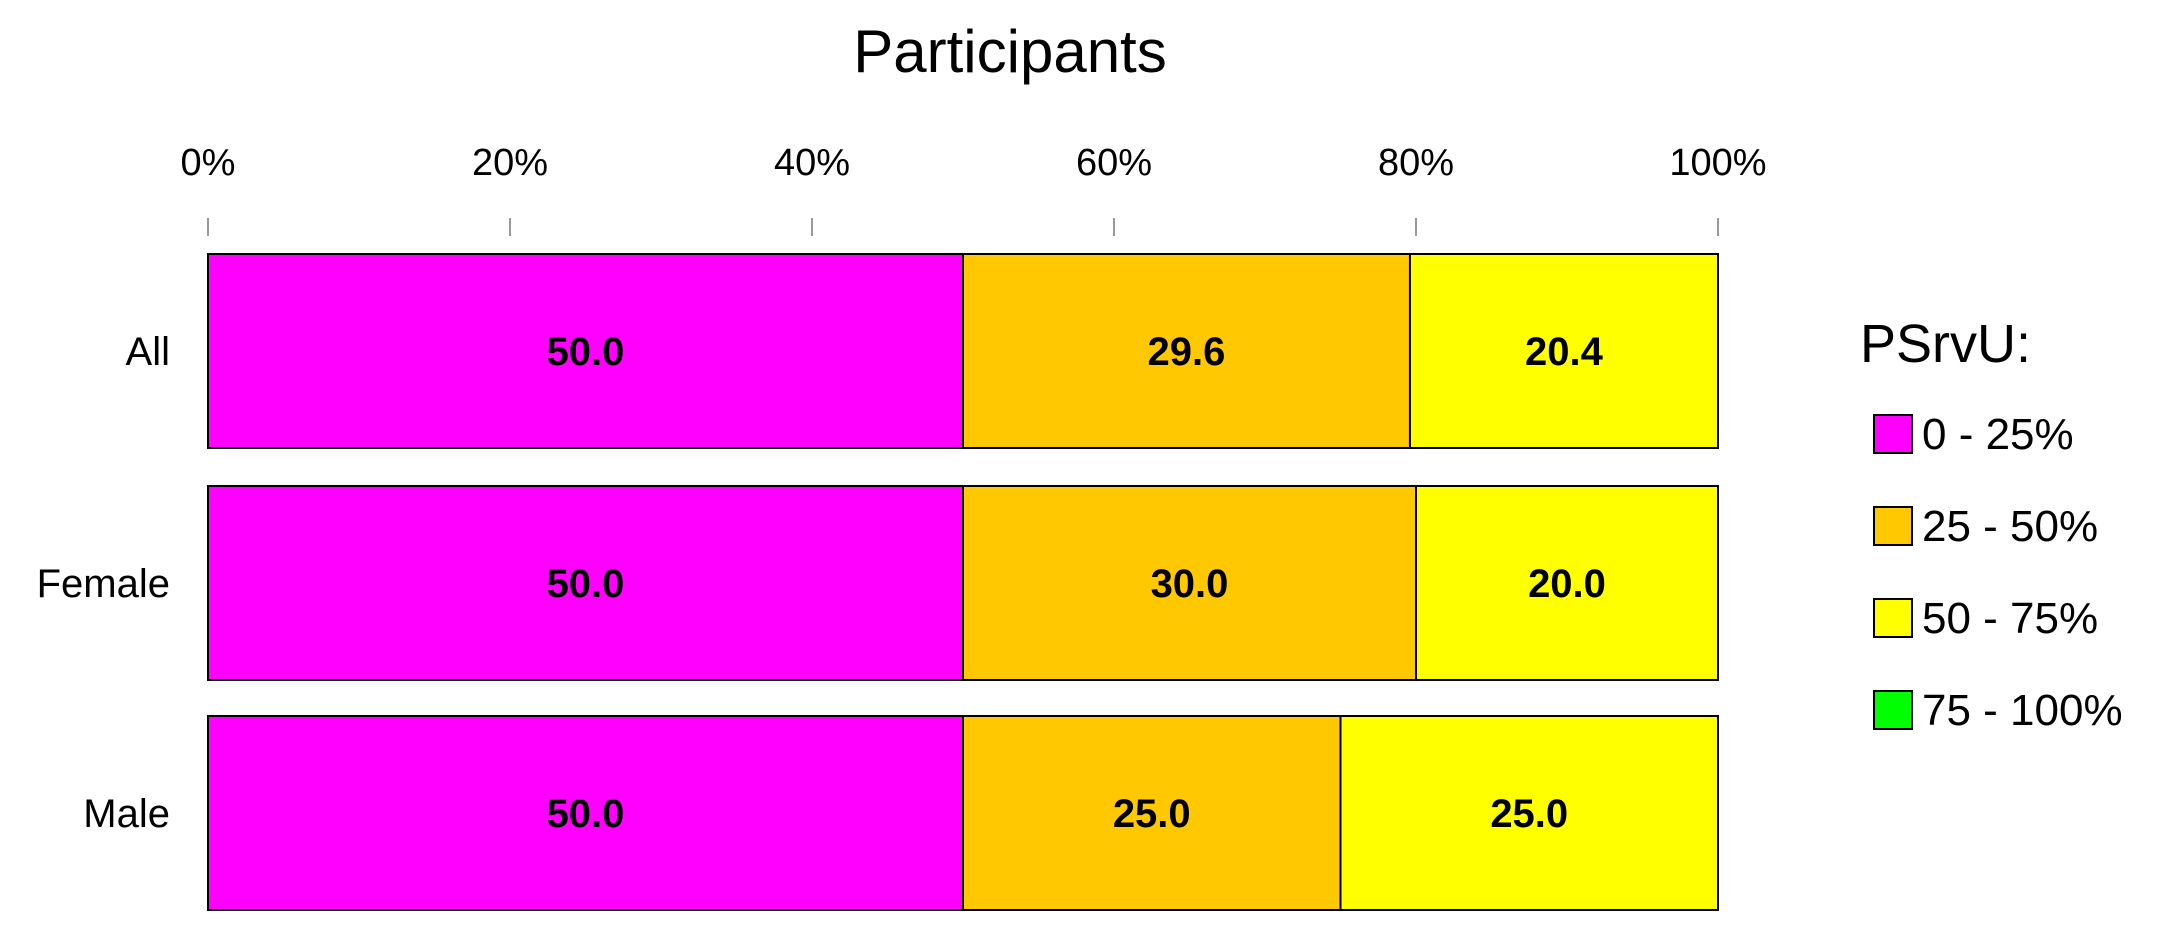 This screenshot has width=2173, height=938. I want to click on category-label: All, so click(148, 352).